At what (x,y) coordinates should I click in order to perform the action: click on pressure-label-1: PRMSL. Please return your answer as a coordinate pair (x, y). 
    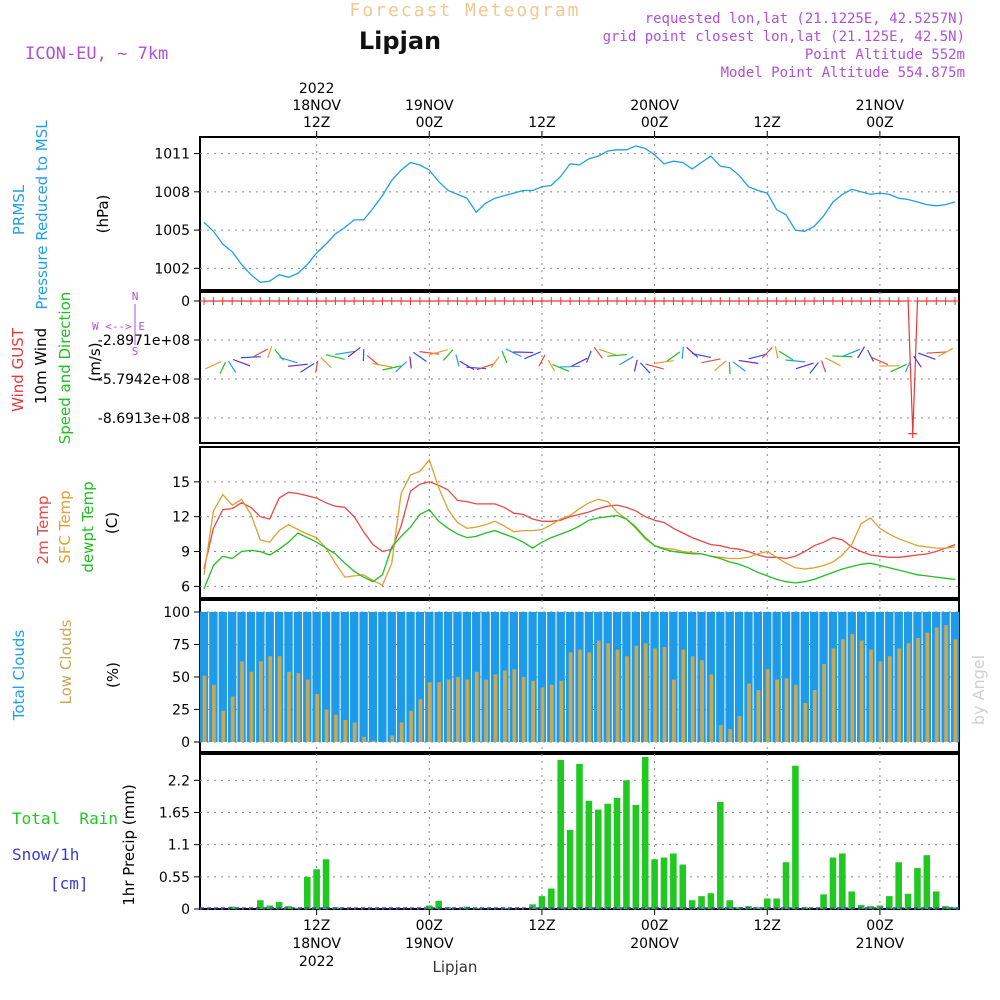
    Looking at the image, I should click on (19, 209).